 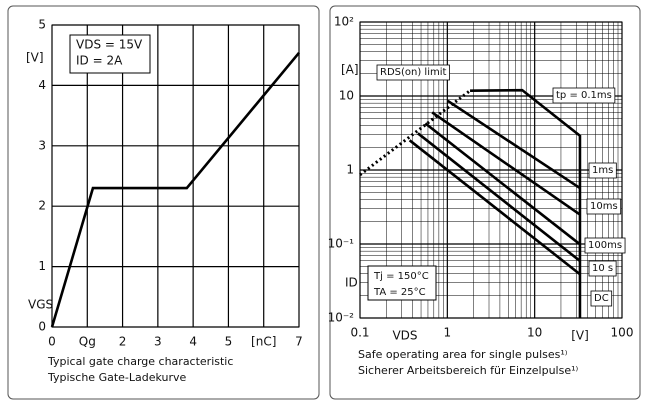 I want to click on series-label: tp = 0.1ms, so click(x=584, y=95).